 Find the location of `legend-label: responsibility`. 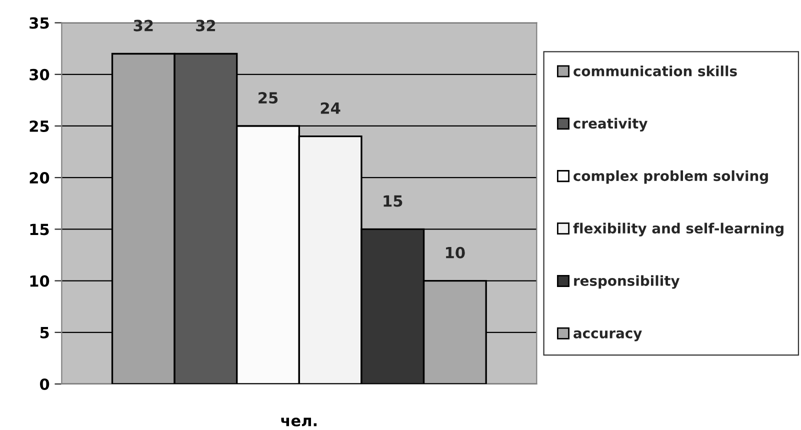

legend-label: responsibility is located at coordinates (627, 282).